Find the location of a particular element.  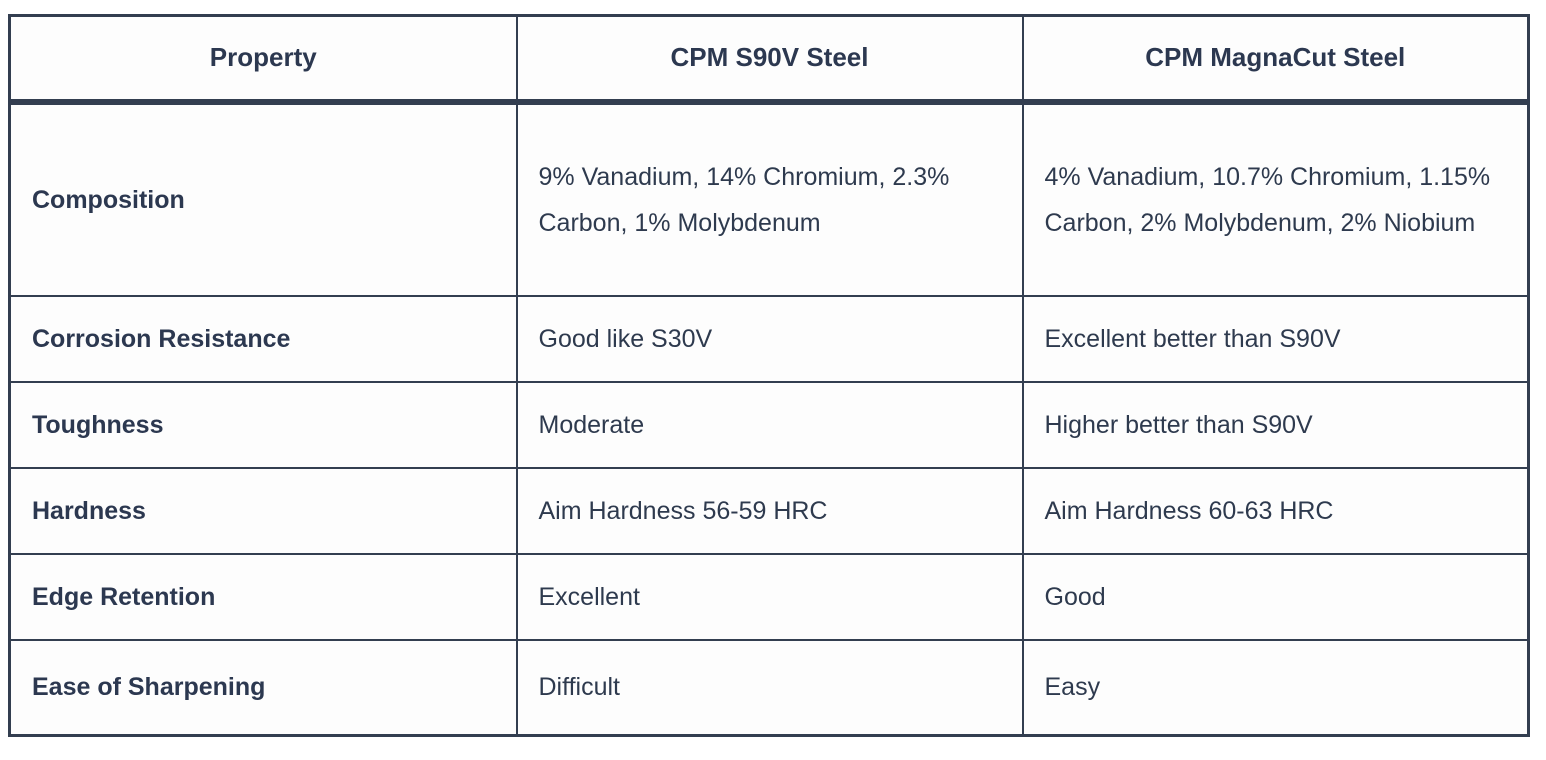

cell-property: Composition is located at coordinates (263, 198).